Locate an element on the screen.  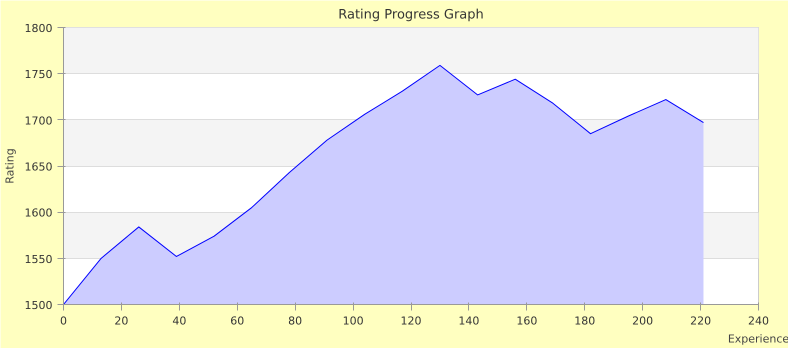
x-tick-label: 240 is located at coordinates (758, 321).